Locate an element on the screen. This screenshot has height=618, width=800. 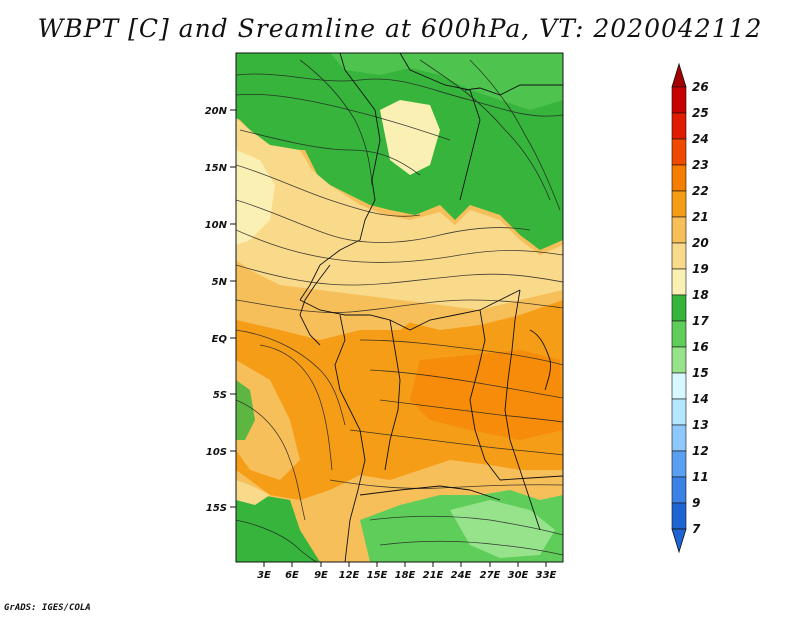
lon-tick: 3E is located at coordinates (264, 571).